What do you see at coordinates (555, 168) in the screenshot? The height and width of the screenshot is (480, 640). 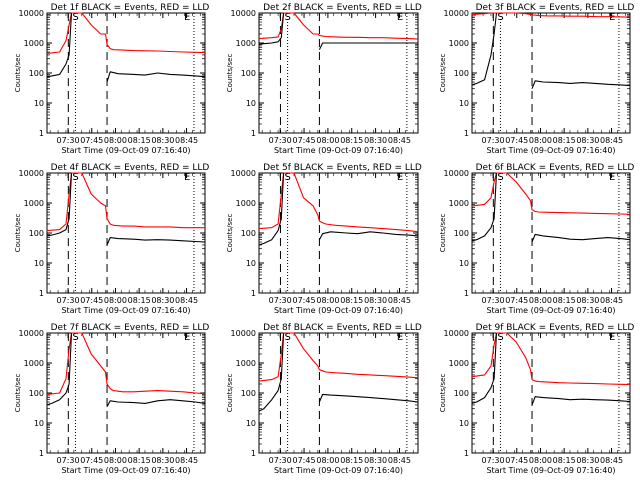 I see `chart-title: Det 6f BLACK = Events, RED = LLD` at bounding box center [555, 168].